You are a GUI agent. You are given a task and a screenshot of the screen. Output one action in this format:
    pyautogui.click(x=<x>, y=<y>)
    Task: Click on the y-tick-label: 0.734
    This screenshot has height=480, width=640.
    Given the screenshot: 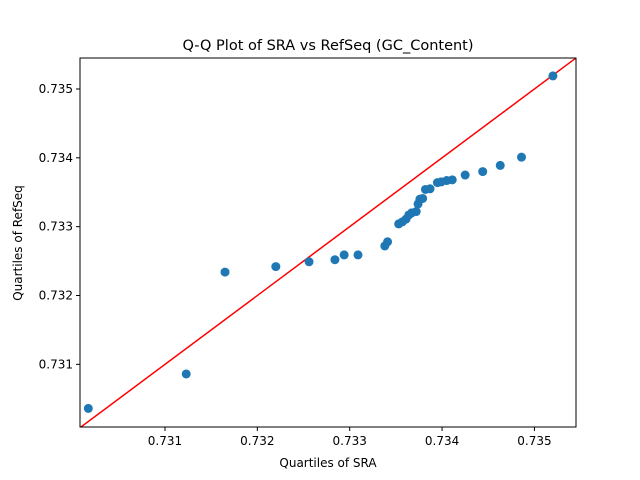 What is the action you would take?
    pyautogui.click(x=56, y=158)
    